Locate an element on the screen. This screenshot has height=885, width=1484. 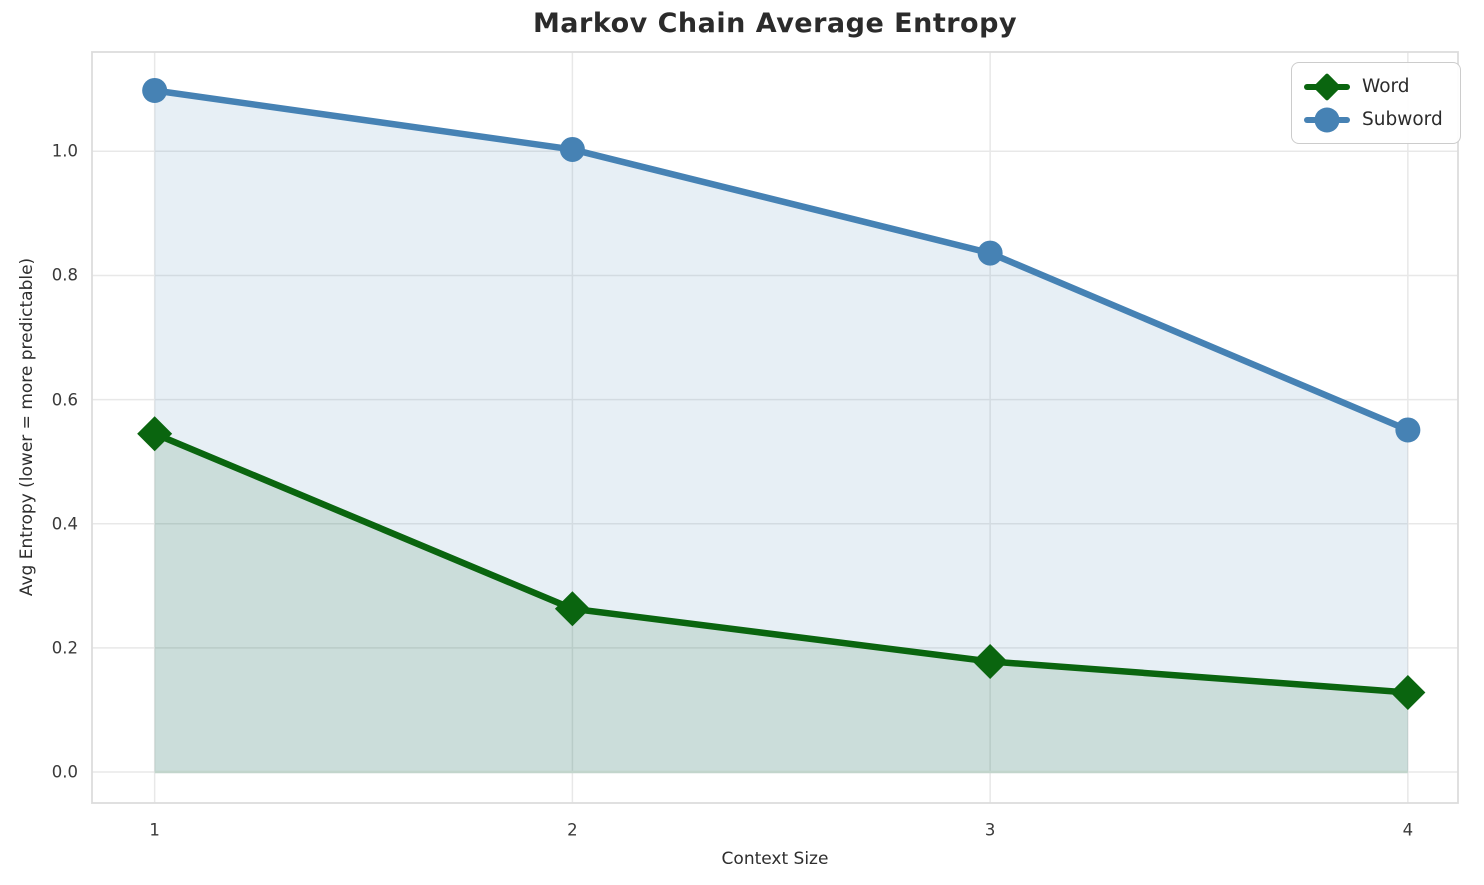
word-legend-sample is located at coordinates (1327, 86).